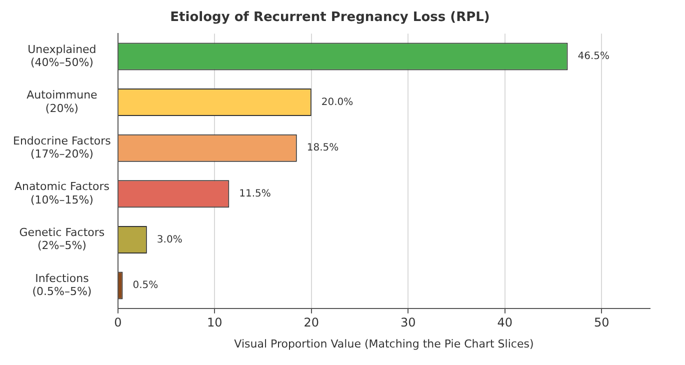 The width and height of the screenshot is (685, 365). Describe the element at coordinates (62, 147) in the screenshot. I see `y-tick-label: Endocrine Factors (17%–20%)` at that location.